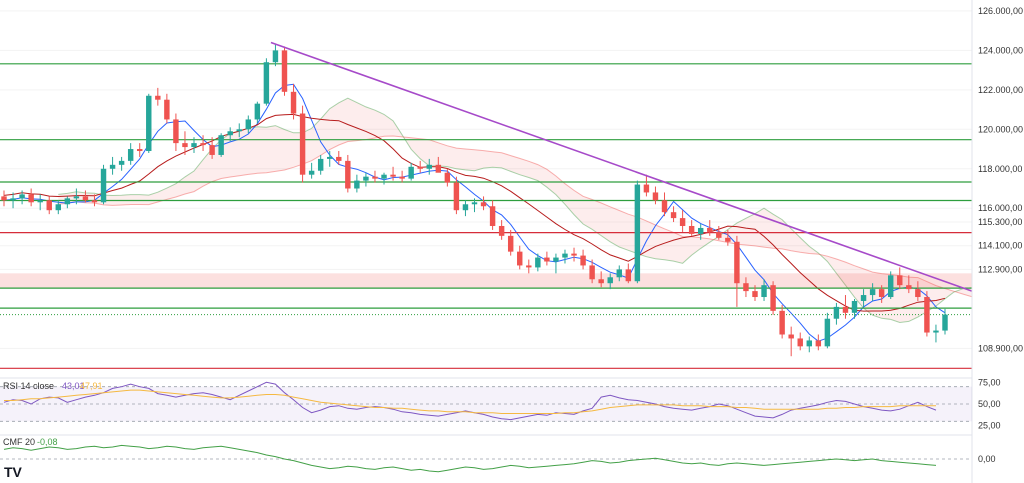 This screenshot has width=1024, height=483. What do you see at coordinates (486, 281) in the screenshot?
I see `zone-rect` at bounding box center [486, 281].